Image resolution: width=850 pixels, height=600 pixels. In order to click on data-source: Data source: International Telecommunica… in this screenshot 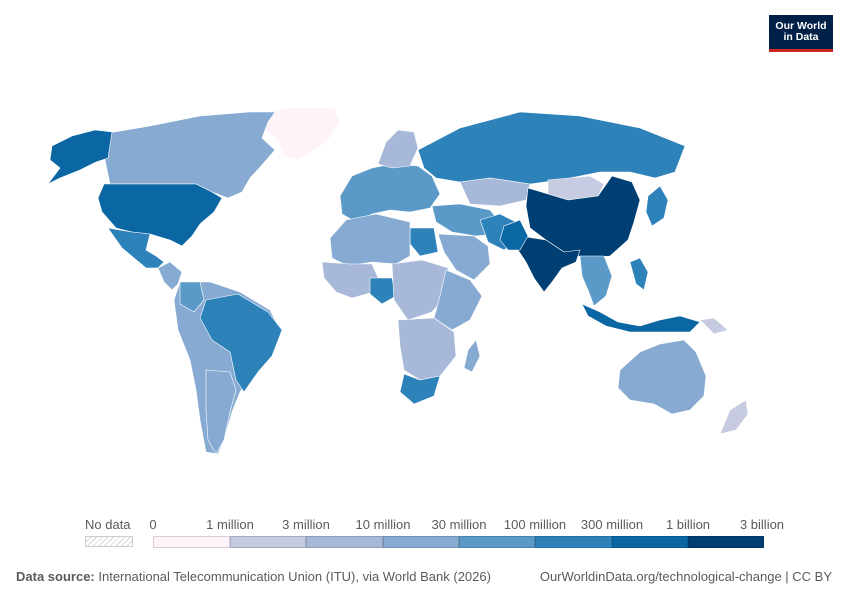, I will do `click(253, 576)`.